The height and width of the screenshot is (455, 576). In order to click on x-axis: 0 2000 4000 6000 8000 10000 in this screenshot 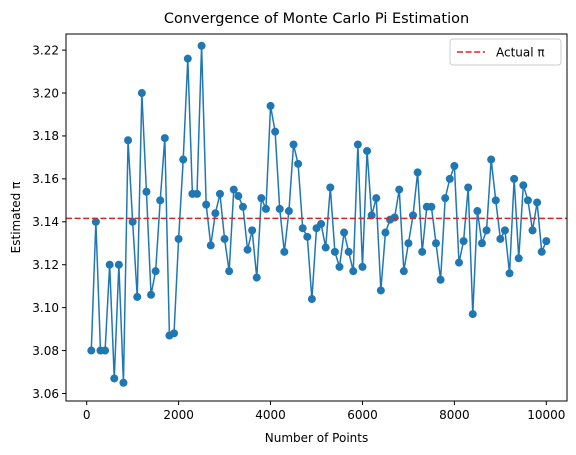, I will do `click(324, 411)`.